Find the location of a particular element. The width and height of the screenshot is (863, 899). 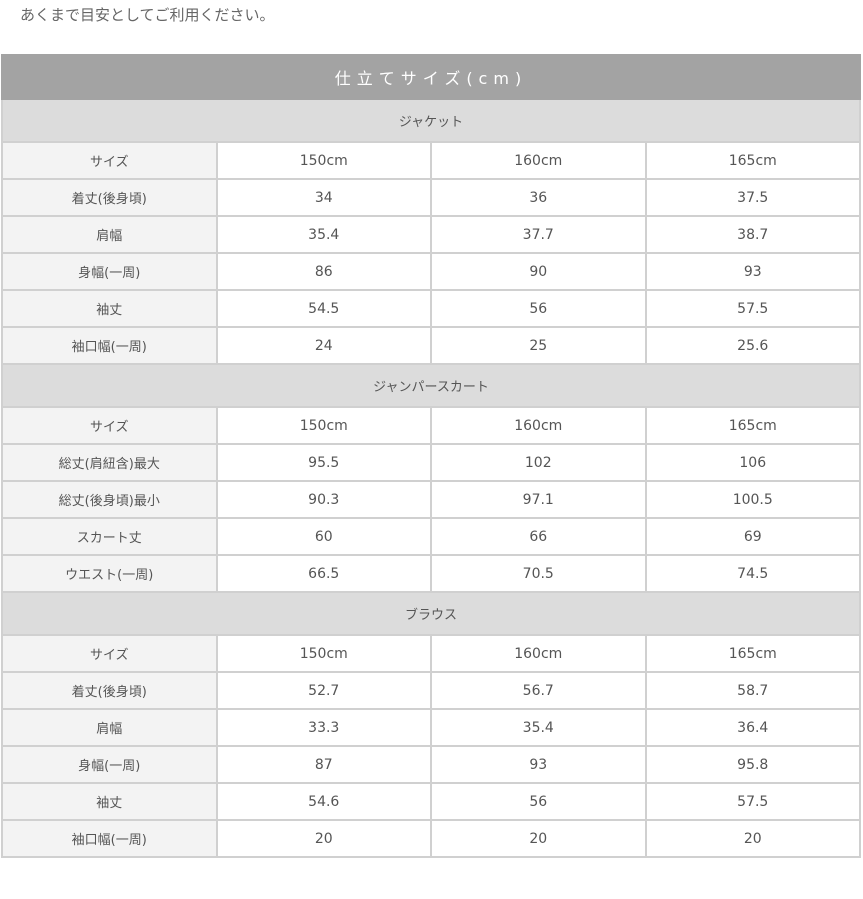

row-label: 総丈(肩紐含)最大 is located at coordinates (109, 462).